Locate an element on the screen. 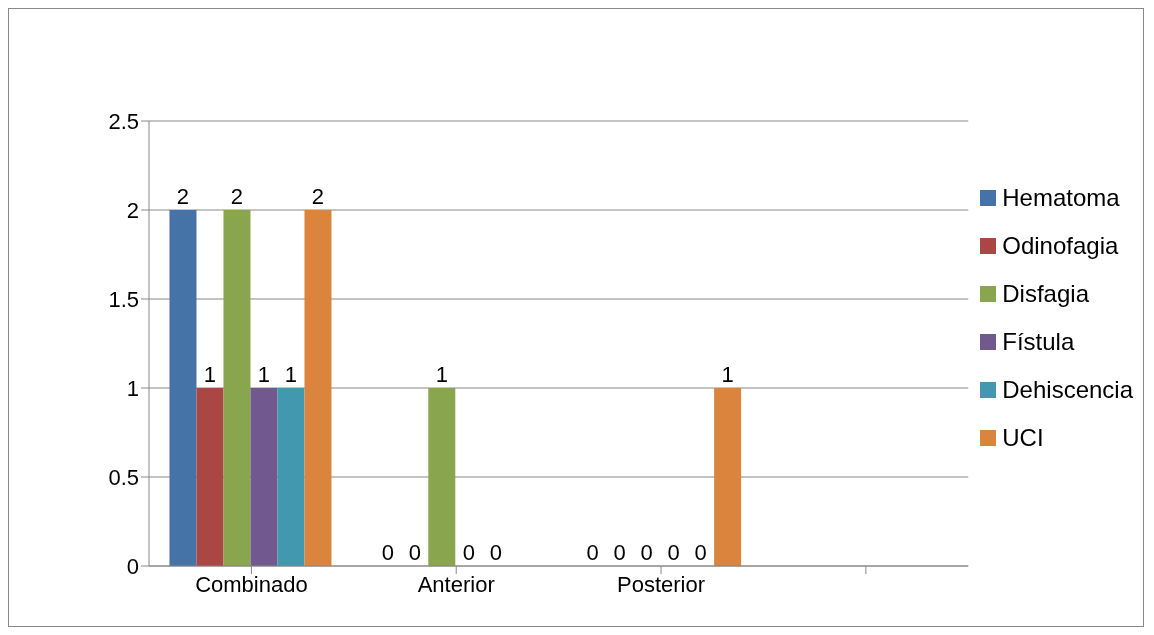 The height and width of the screenshot is (635, 1154). legend-label: UCI is located at coordinates (1023, 437).